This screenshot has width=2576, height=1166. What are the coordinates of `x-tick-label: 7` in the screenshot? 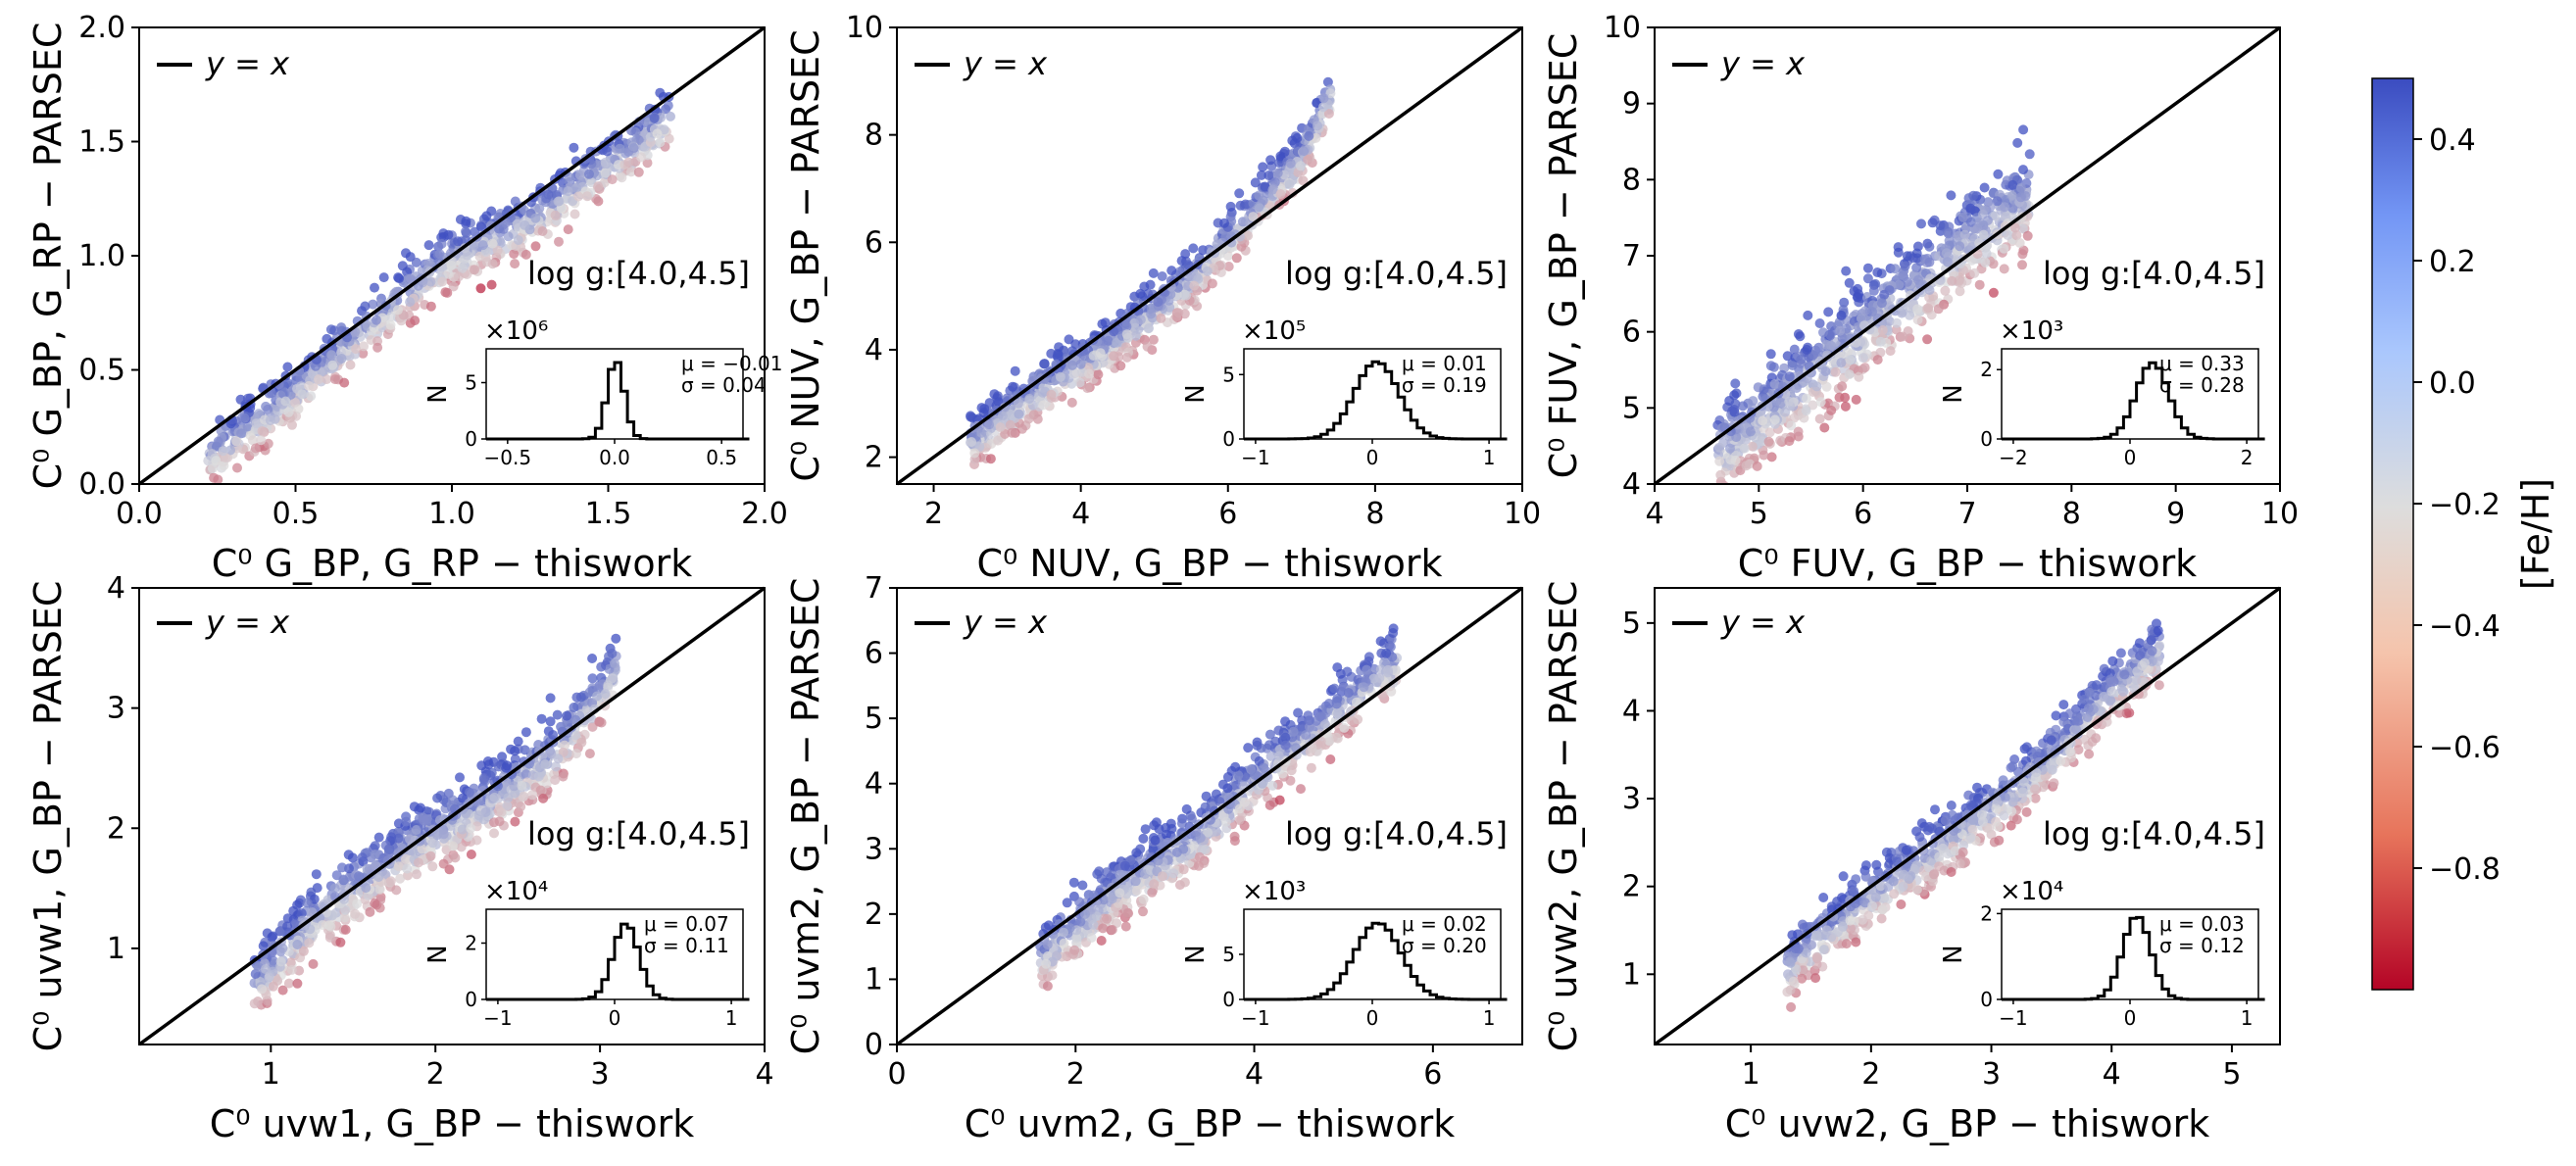 It's located at (1966, 514).